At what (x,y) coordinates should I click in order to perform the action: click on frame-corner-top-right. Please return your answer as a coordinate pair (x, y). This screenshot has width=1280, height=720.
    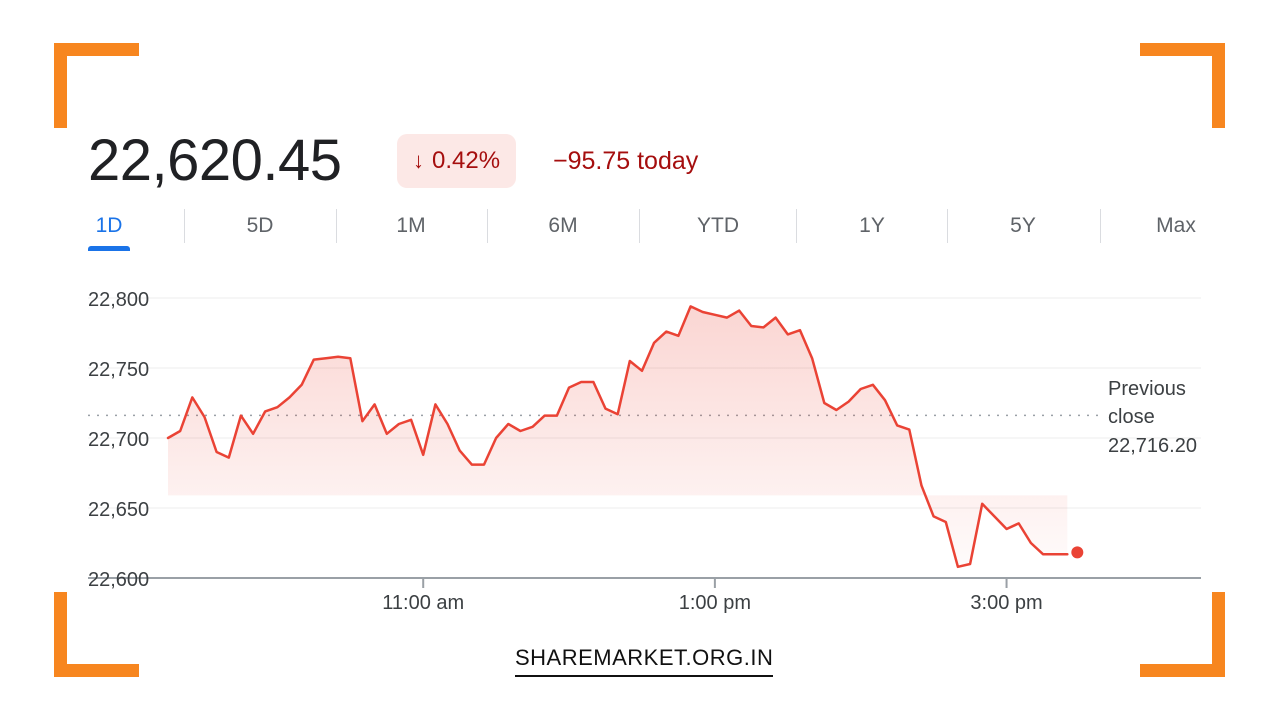
    Looking at the image, I should click on (1182, 85).